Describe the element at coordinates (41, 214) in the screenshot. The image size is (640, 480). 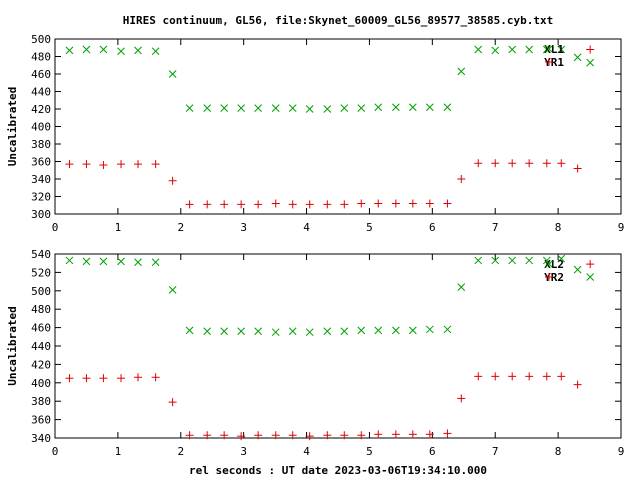
I see `y-tick-label: 300` at that location.